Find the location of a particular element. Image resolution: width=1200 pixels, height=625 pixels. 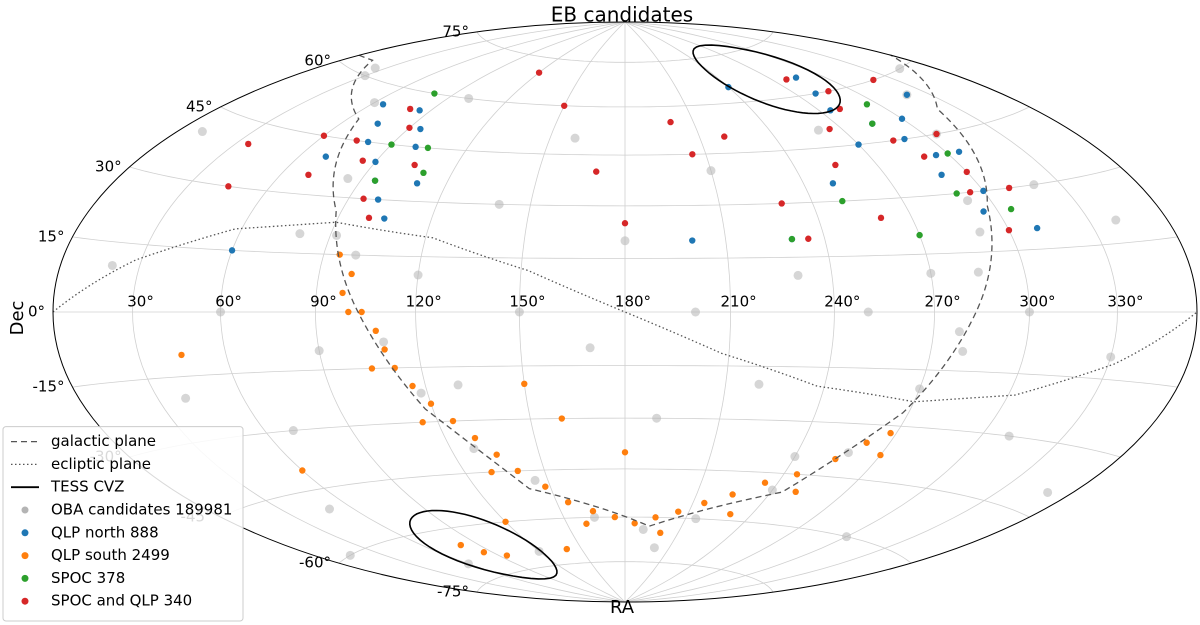

x-tick-label: 60° is located at coordinates (228, 302).